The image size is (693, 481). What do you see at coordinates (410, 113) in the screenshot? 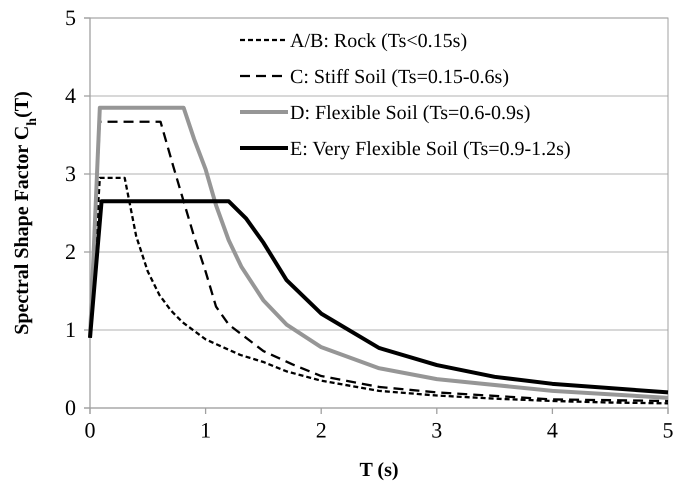
I see `legend-label: D: Flexible Soil (Ts=0.6-0.9s)` at bounding box center [410, 113].